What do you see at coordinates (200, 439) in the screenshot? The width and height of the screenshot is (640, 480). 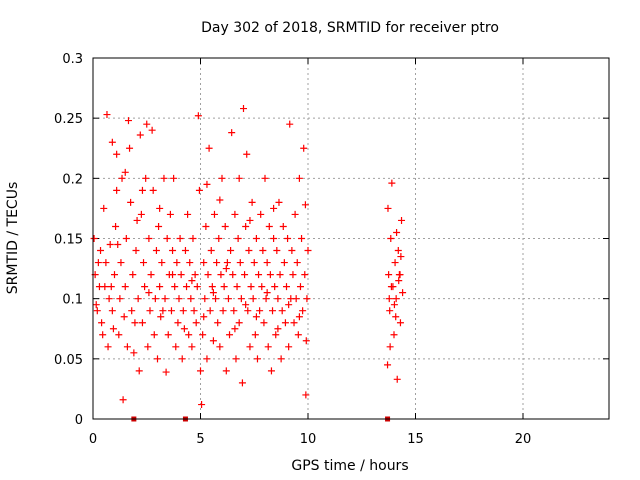 I see `x-tick-label: 5` at bounding box center [200, 439].